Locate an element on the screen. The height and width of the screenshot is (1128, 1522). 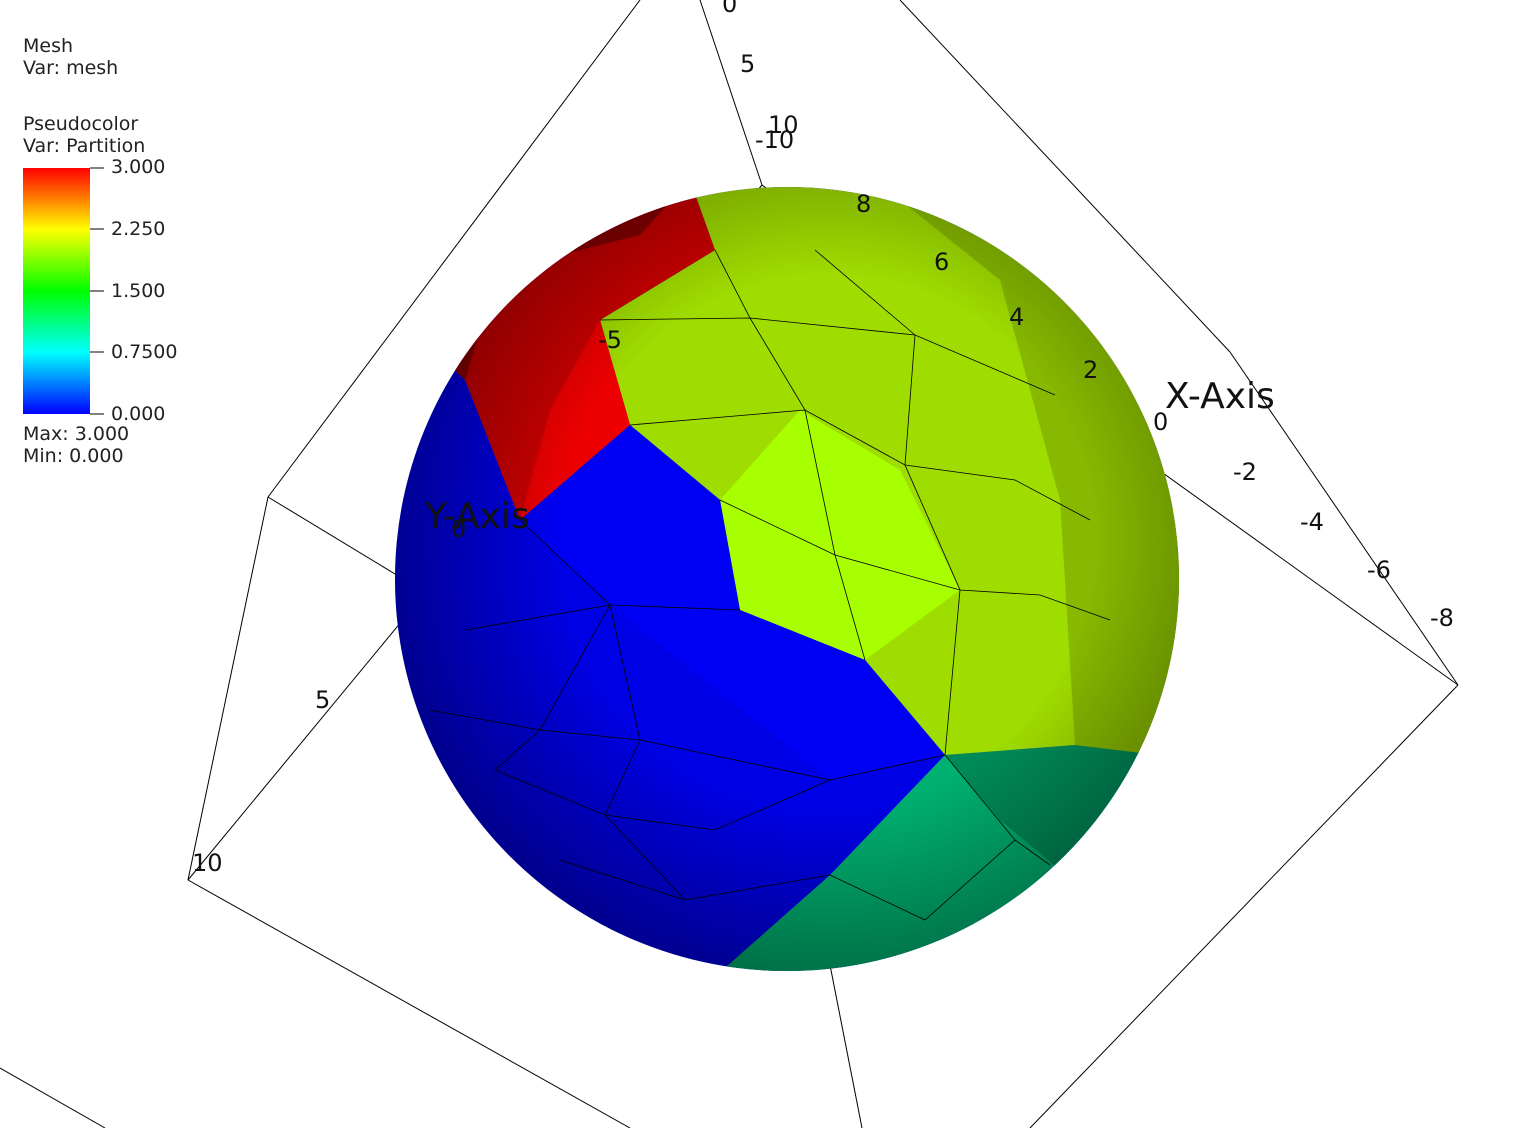
max-label: Max: 3.000 is located at coordinates (76, 434).